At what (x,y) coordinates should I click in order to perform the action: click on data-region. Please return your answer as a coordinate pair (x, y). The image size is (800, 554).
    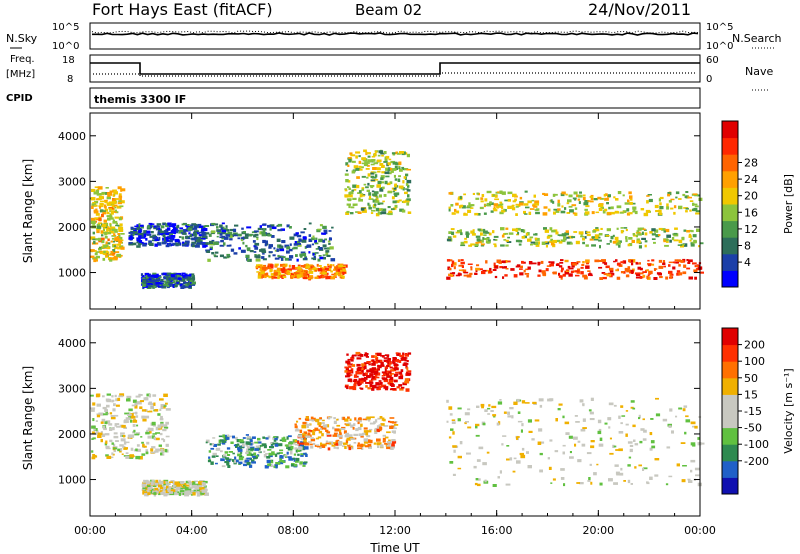
    Looking at the image, I should click on (378, 371).